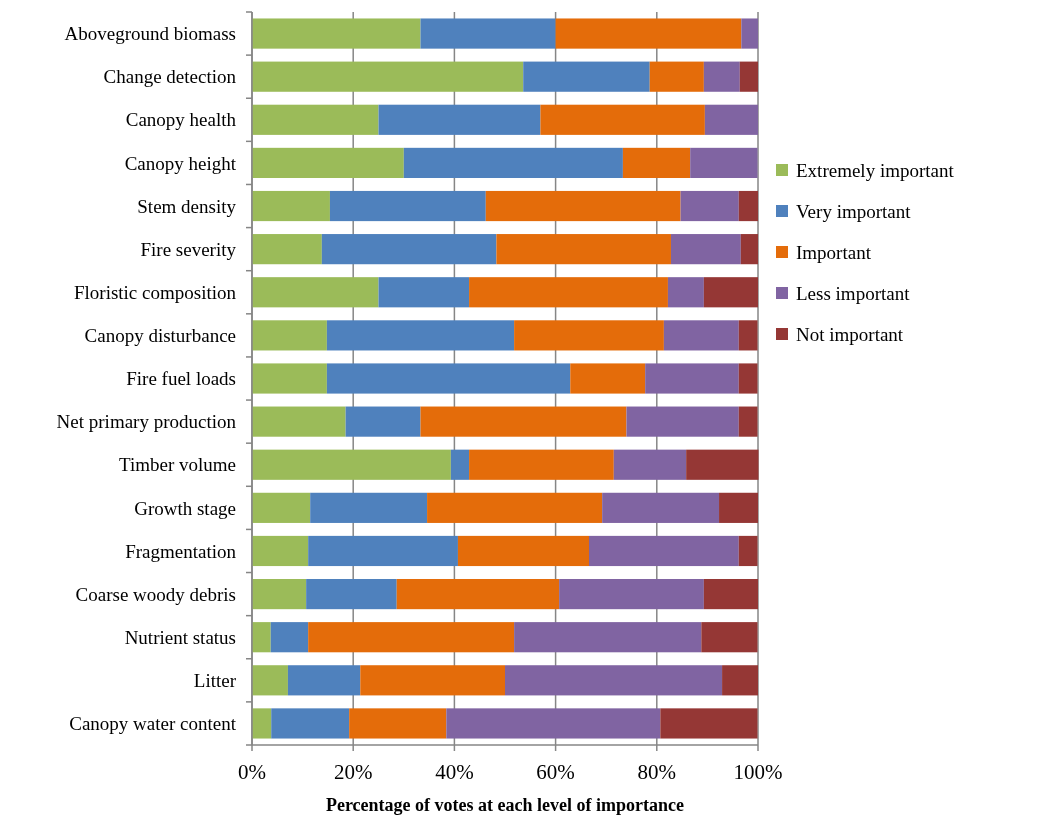  Describe the element at coordinates (180, 163) in the screenshot. I see `y-tick-label: Canopy height` at that location.